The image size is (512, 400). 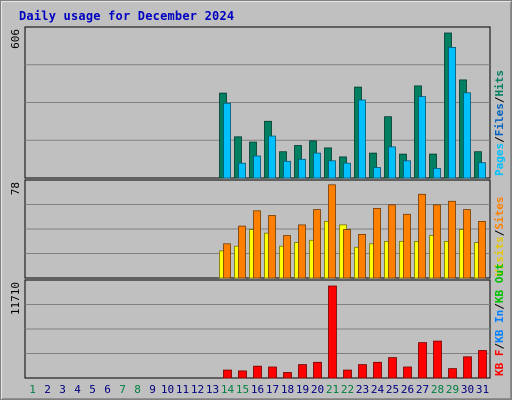 What do you see at coordinates (499, 119) in the screenshot?
I see `legend-part: Files` at bounding box center [499, 119].